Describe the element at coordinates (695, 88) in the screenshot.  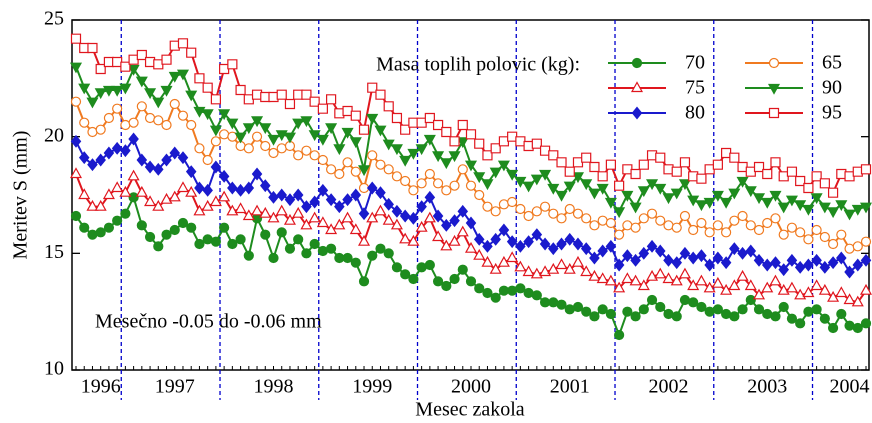
I see `legend-label: 75` at that location.